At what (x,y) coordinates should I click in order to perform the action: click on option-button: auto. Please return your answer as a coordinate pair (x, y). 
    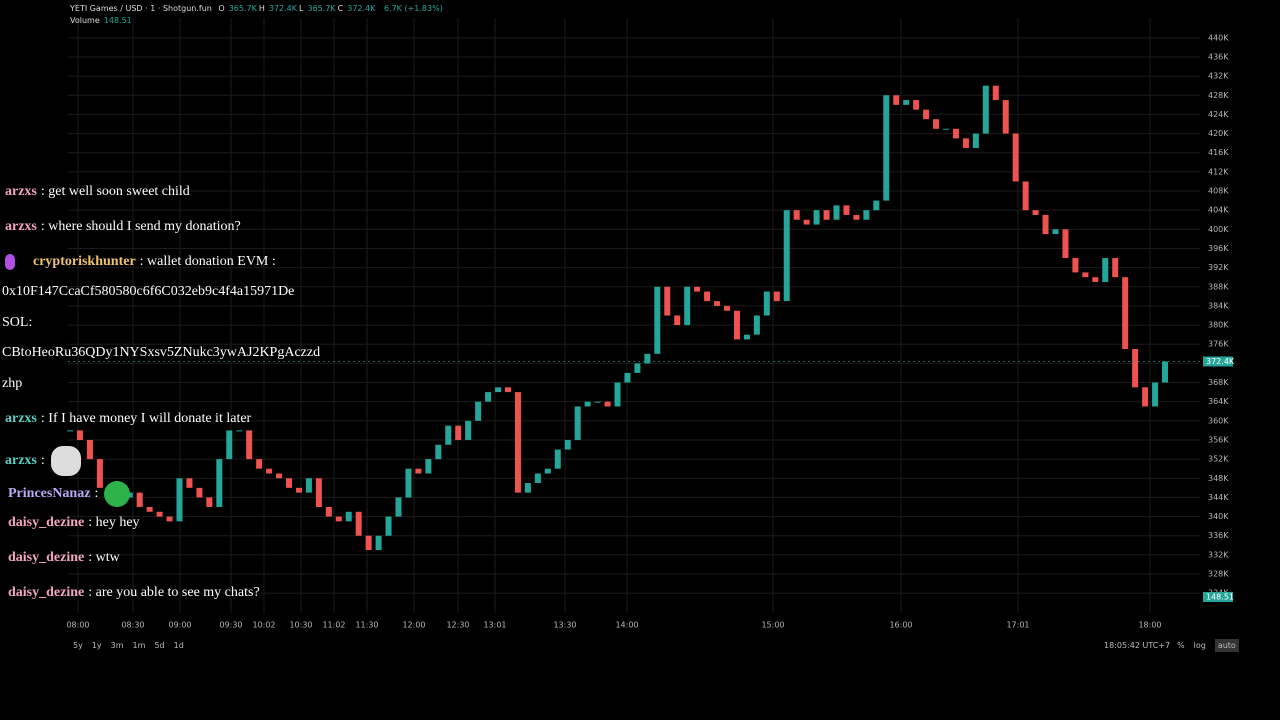
    Looking at the image, I should click on (1226, 645).